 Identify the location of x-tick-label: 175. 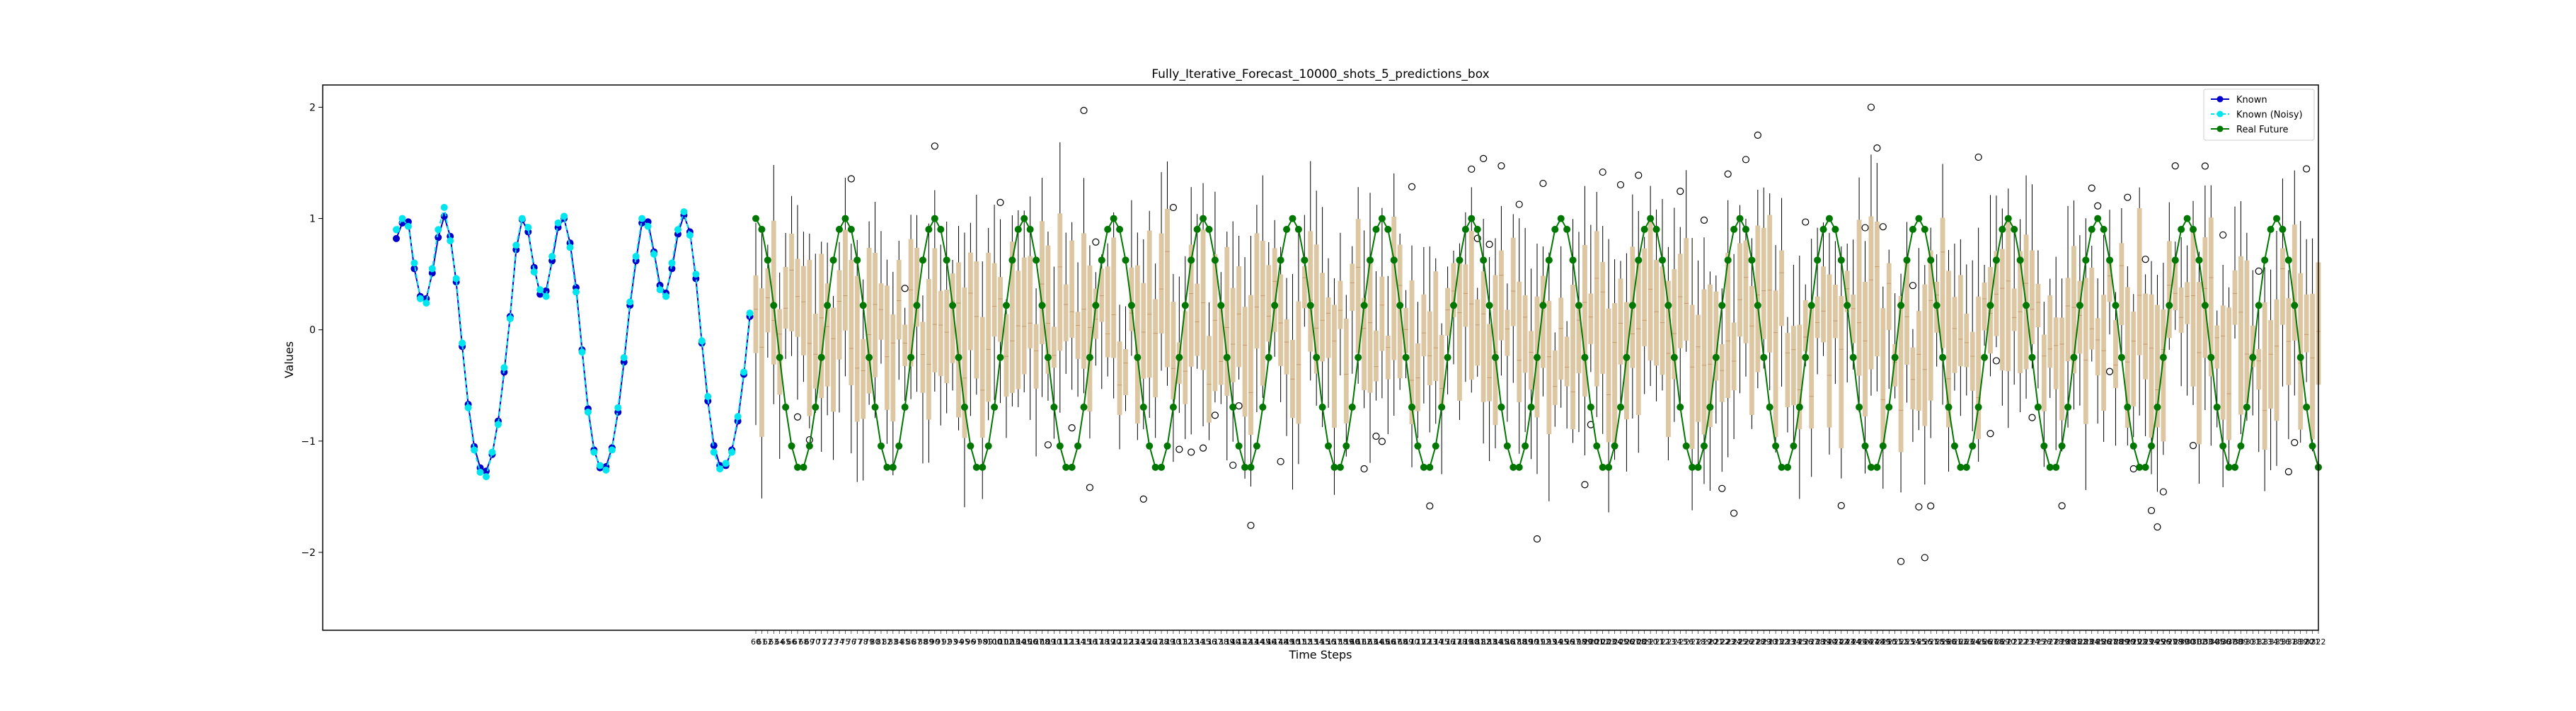
(1441, 642).